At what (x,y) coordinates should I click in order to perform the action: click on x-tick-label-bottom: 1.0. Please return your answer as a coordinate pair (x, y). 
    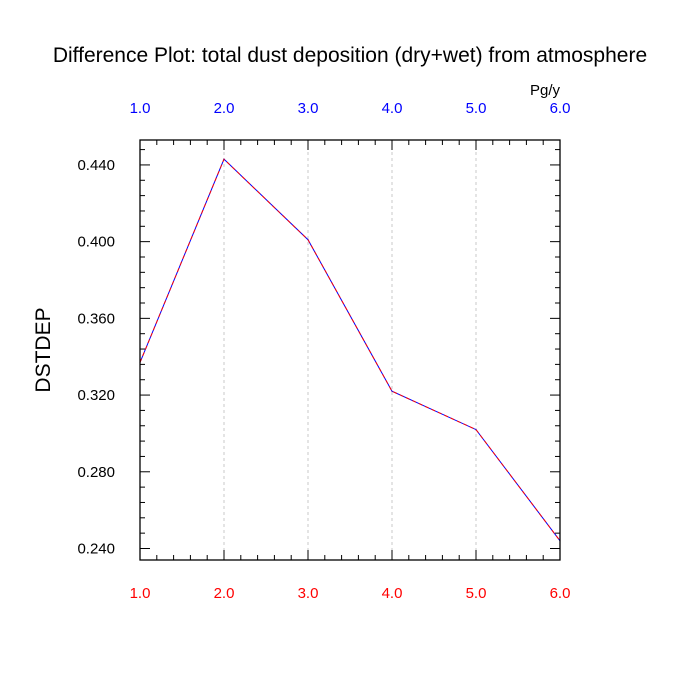
    Looking at the image, I should click on (140, 593).